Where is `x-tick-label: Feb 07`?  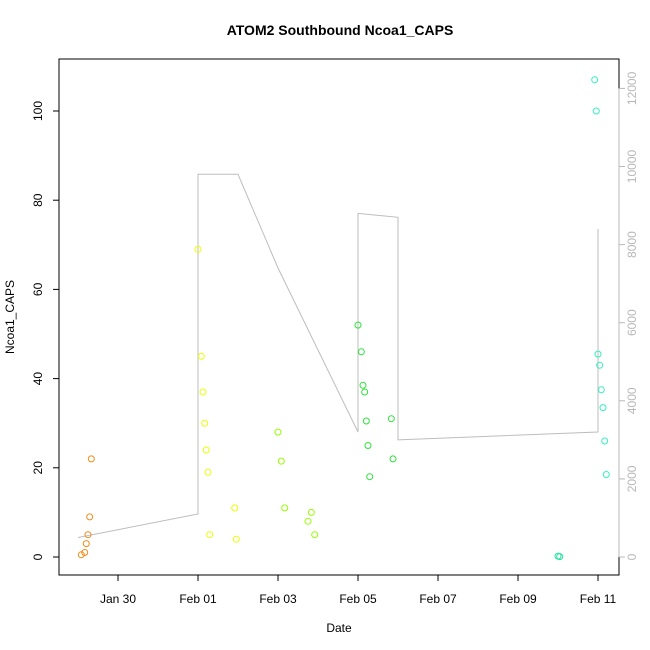 x-tick-label: Feb 07 is located at coordinates (438, 599).